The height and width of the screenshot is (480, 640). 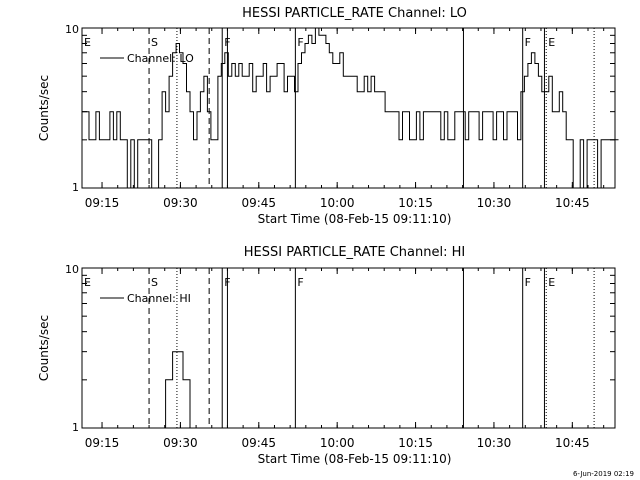 What do you see at coordinates (160, 58) in the screenshot?
I see `legend-label: Channel: LO` at bounding box center [160, 58].